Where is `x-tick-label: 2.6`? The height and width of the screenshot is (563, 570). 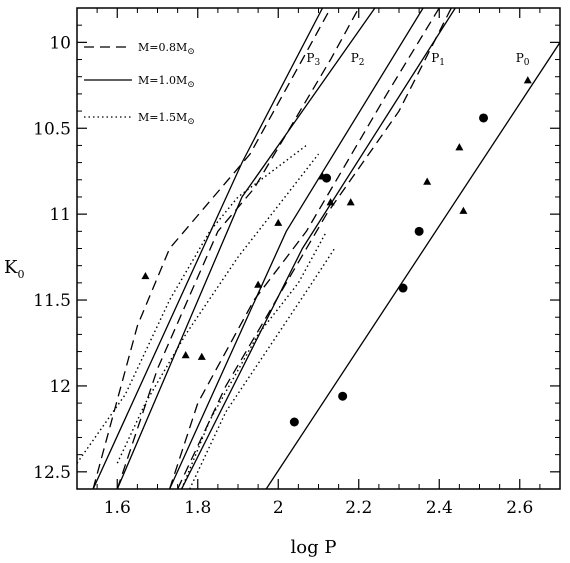
x-tick-label: 2.6 is located at coordinates (519, 508).